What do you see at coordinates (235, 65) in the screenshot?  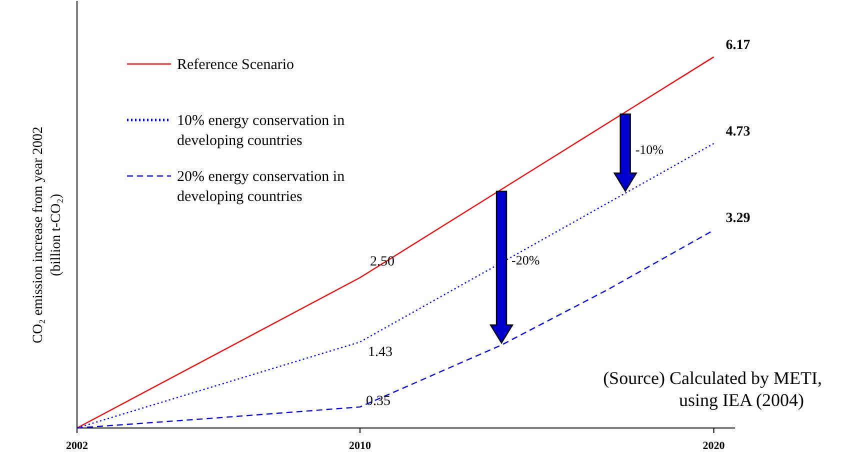 I see `legend-label: Reference Scenario` at bounding box center [235, 65].